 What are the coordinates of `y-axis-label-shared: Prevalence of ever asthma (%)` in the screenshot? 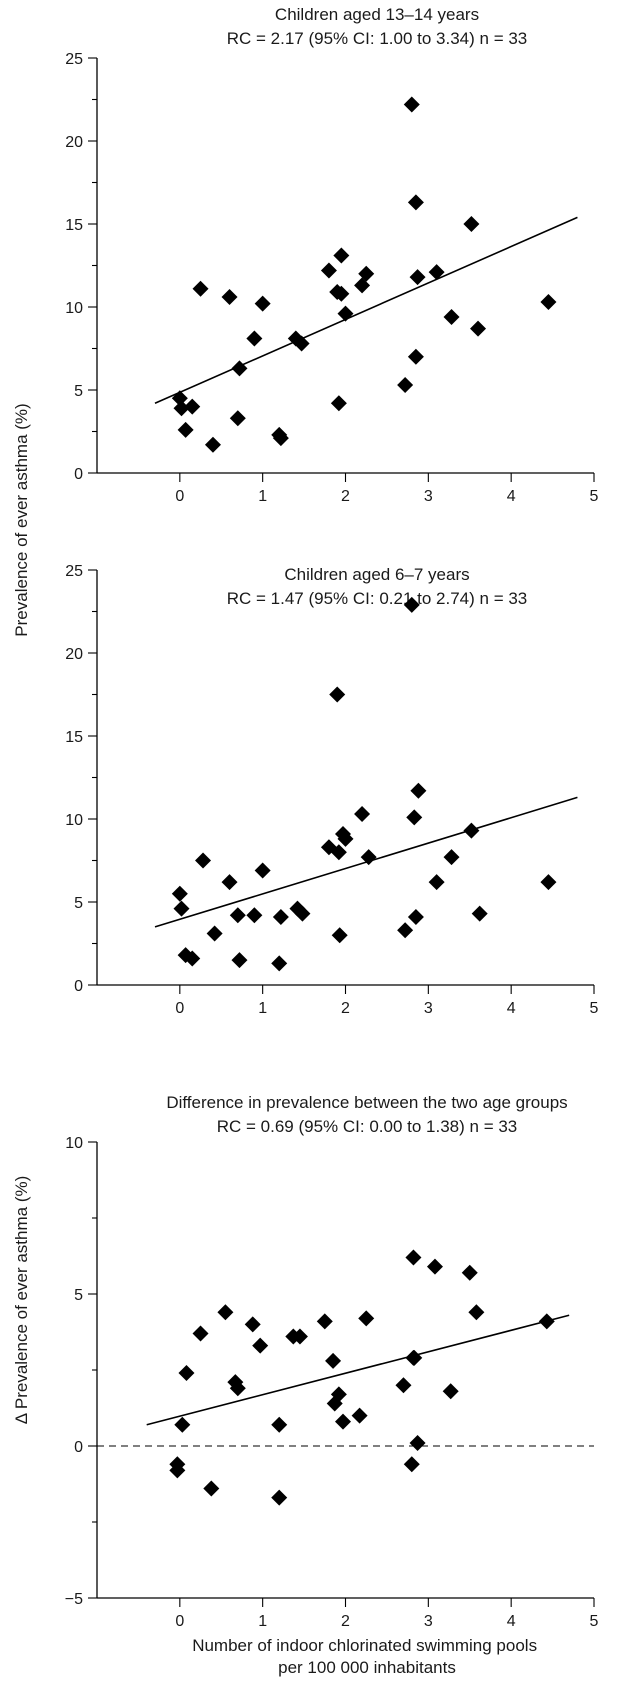 It's located at (21, 519).